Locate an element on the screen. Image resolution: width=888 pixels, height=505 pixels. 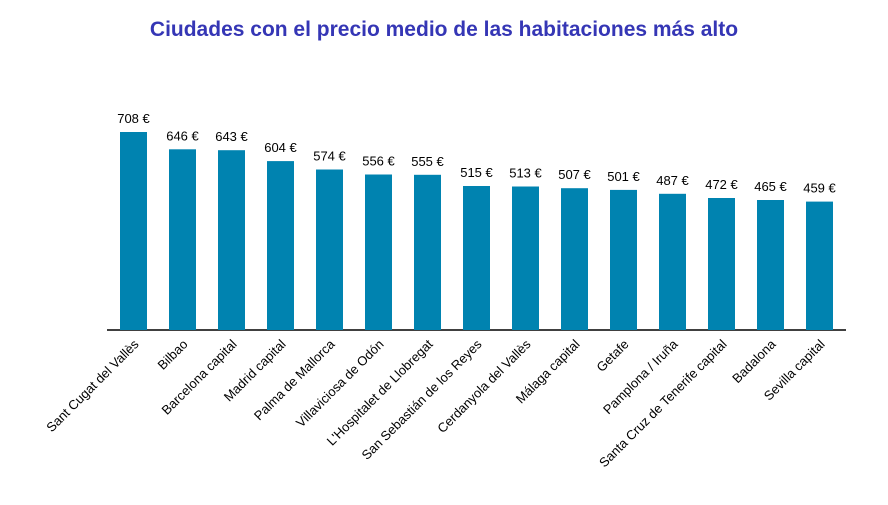
x-tick-label: Sant Cugat del Vallès is located at coordinates (92, 385).